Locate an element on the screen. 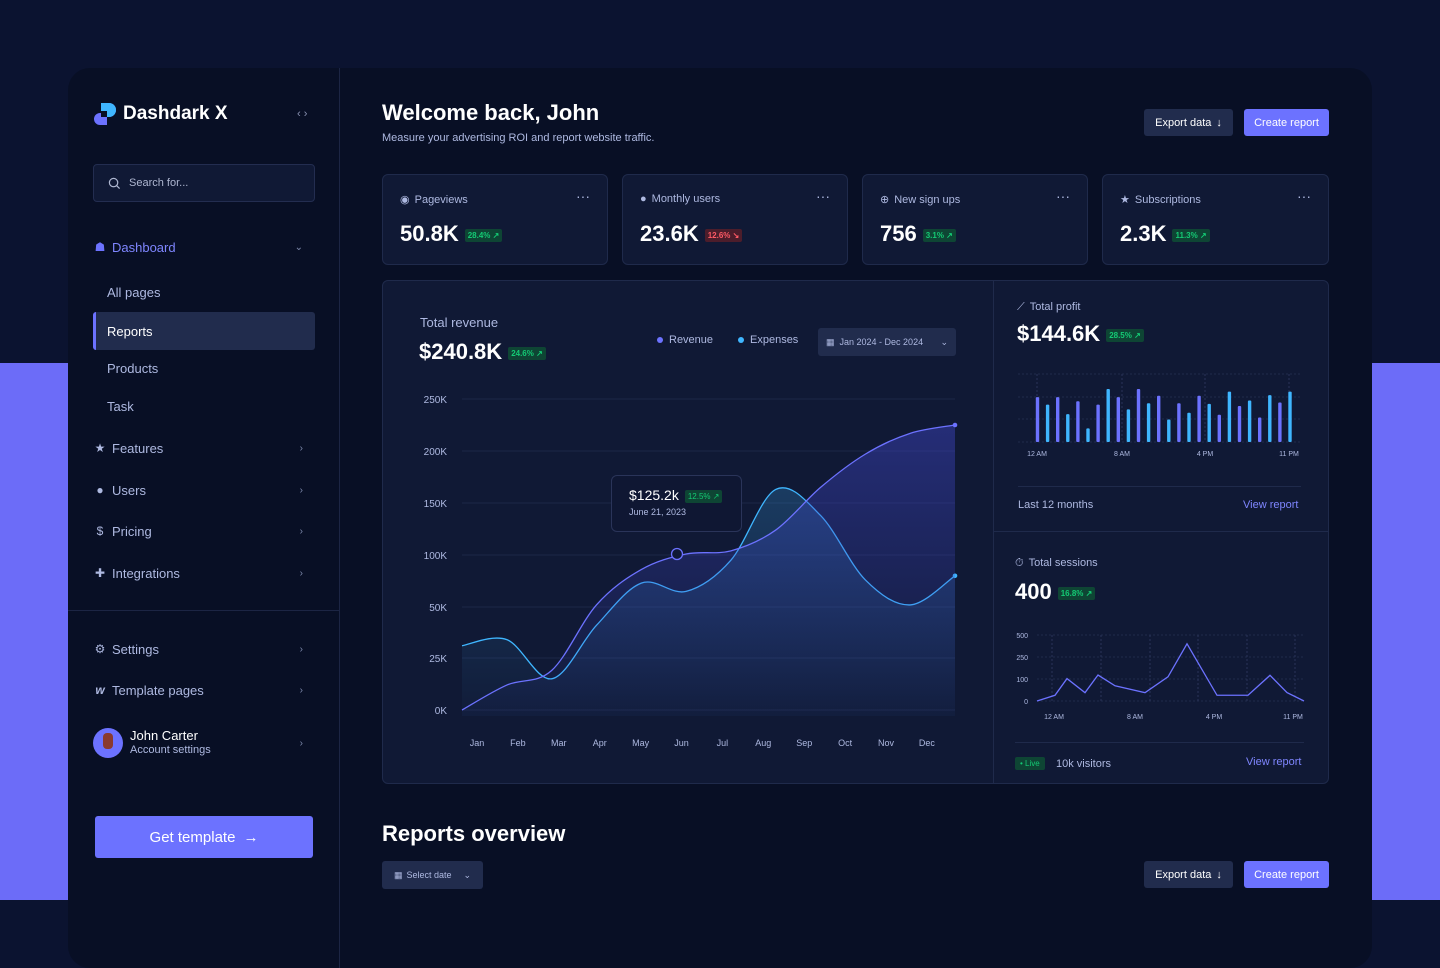  profit-value: $144.6K is located at coordinates (1059, 333).